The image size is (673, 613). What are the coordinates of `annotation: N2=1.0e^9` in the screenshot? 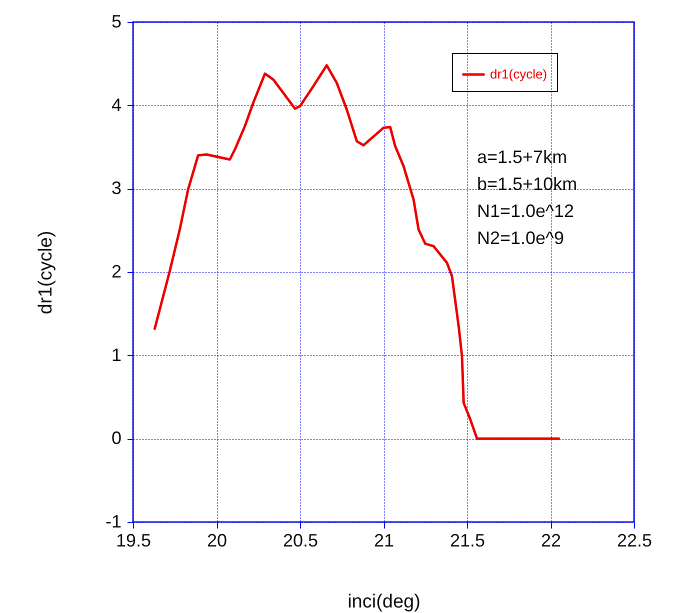 It's located at (520, 238).